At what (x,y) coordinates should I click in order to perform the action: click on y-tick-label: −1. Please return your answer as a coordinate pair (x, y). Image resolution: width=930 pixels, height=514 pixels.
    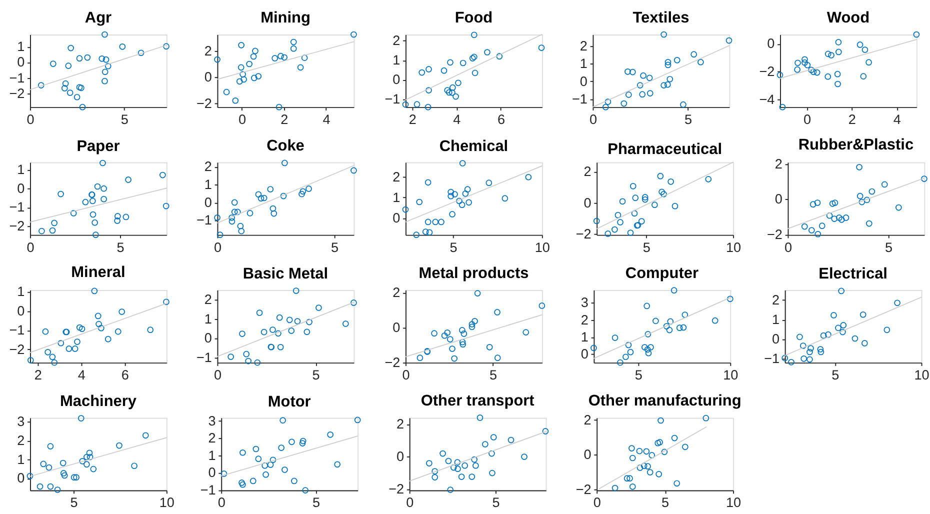
    Looking at the image, I should click on (772, 358).